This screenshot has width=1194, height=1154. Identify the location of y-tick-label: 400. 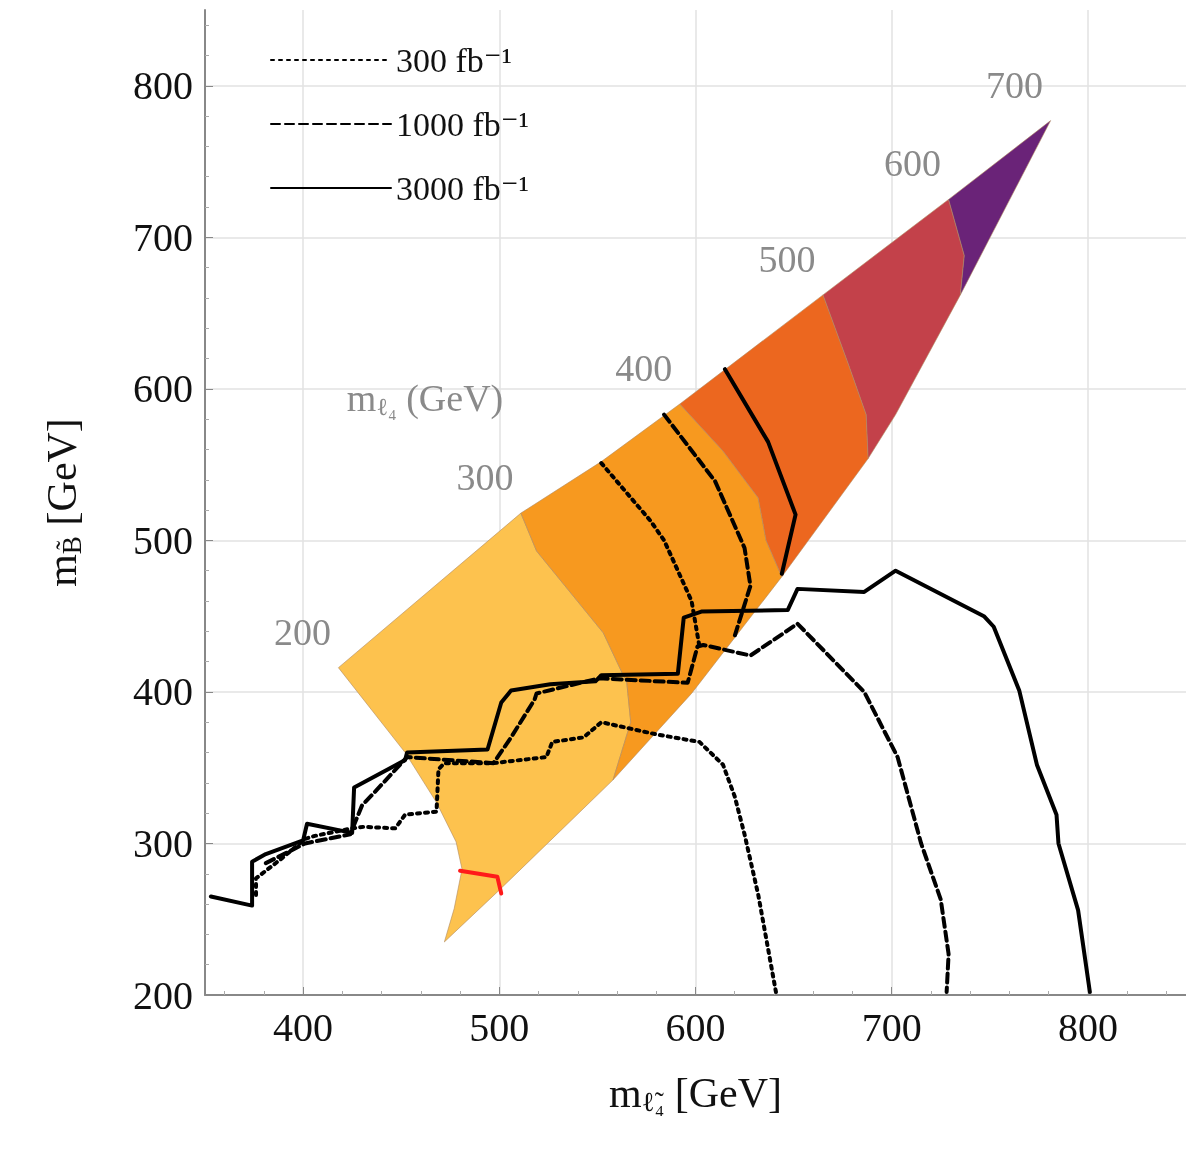
(163, 692).